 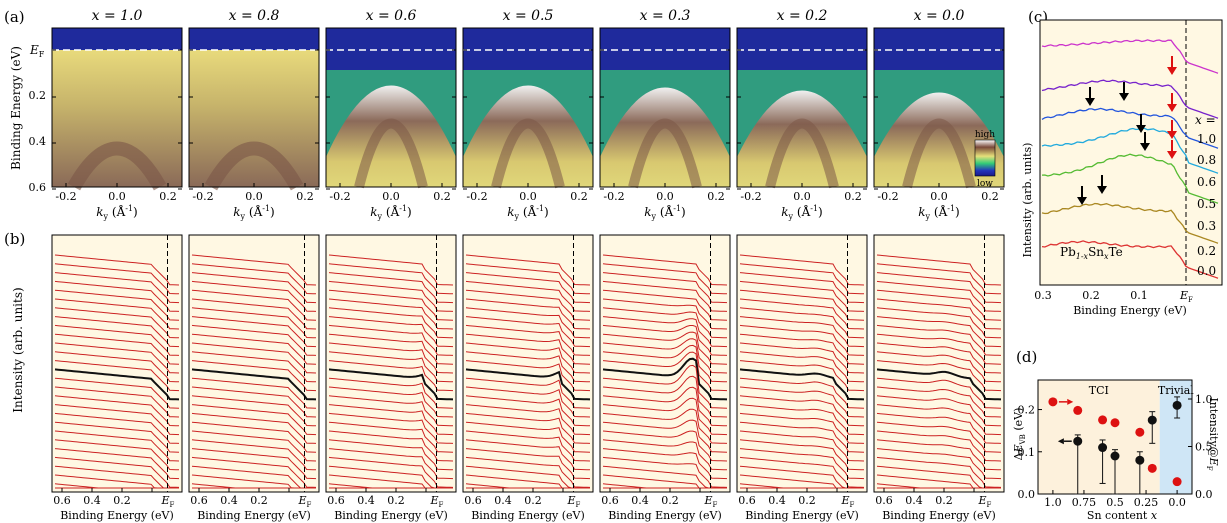 What do you see at coordinates (1053, 502) in the screenshot?
I see `x-tick-label: 1.0` at bounding box center [1053, 502].